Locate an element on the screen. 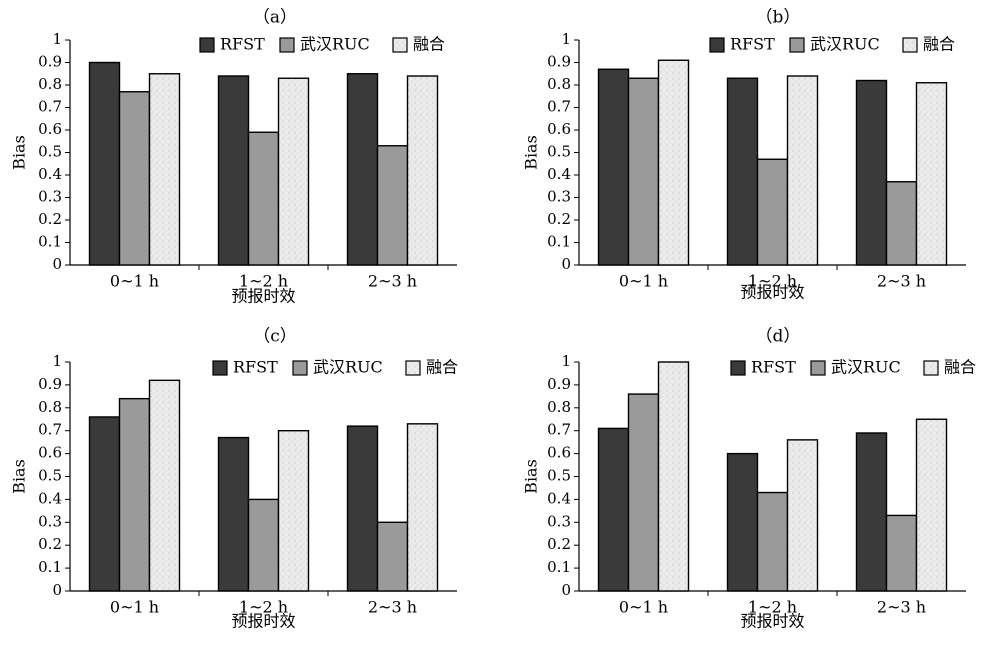 This screenshot has width=1000, height=648. panel-label: （d） is located at coordinates (778, 337).